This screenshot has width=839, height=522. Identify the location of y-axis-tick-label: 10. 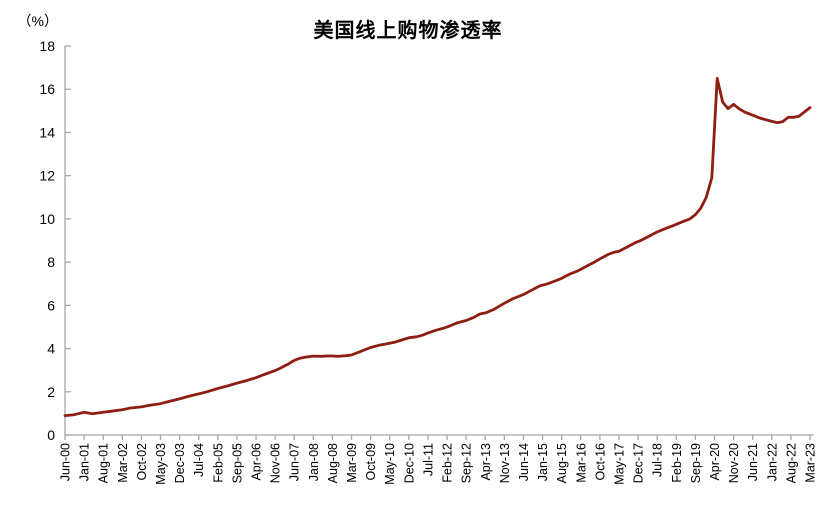
(47, 219).